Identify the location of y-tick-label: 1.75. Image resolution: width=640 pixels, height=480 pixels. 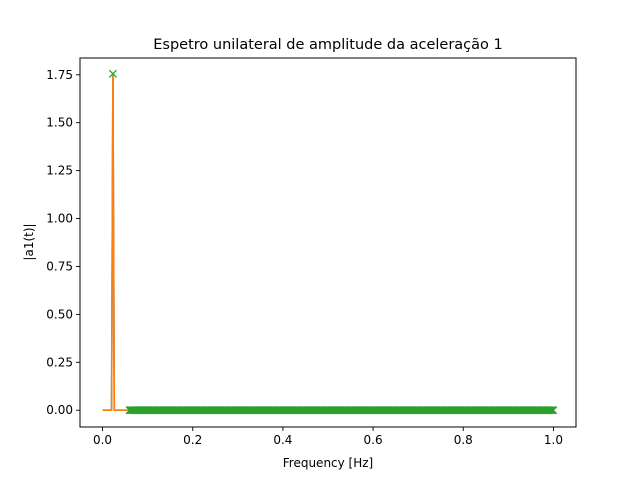
(59, 75).